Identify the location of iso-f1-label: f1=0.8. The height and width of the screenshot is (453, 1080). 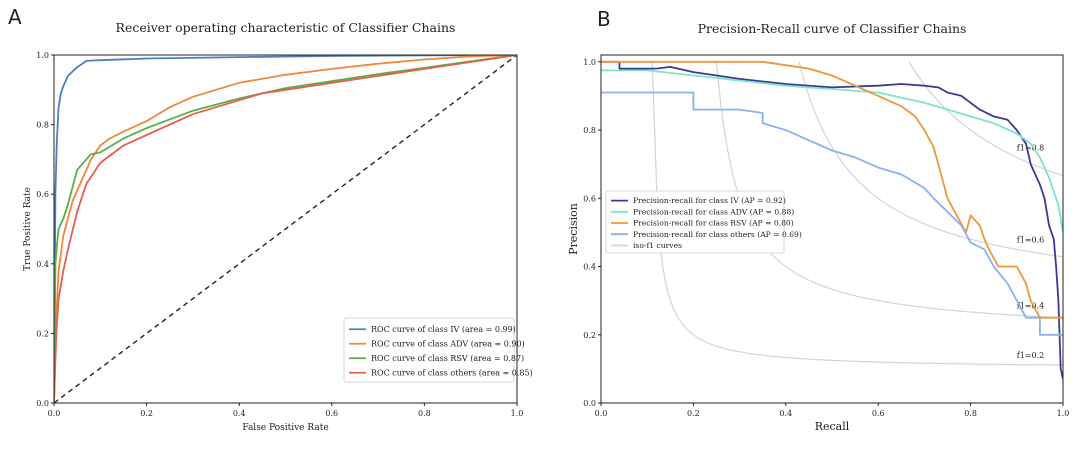
(1030, 148).